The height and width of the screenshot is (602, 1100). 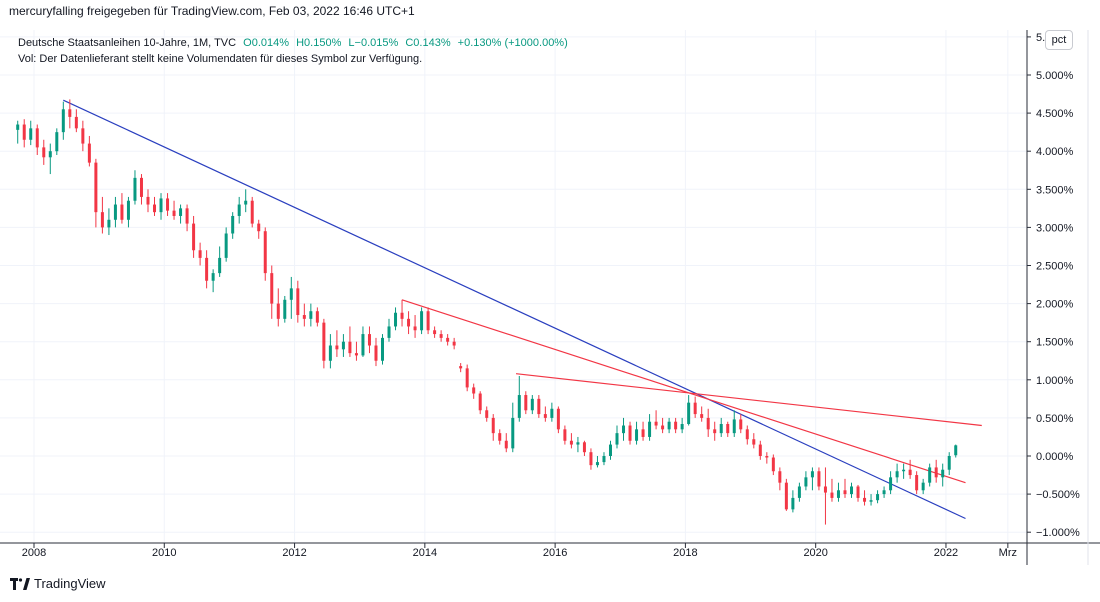 I want to click on time-tick-label: 2020, so click(x=815, y=553).